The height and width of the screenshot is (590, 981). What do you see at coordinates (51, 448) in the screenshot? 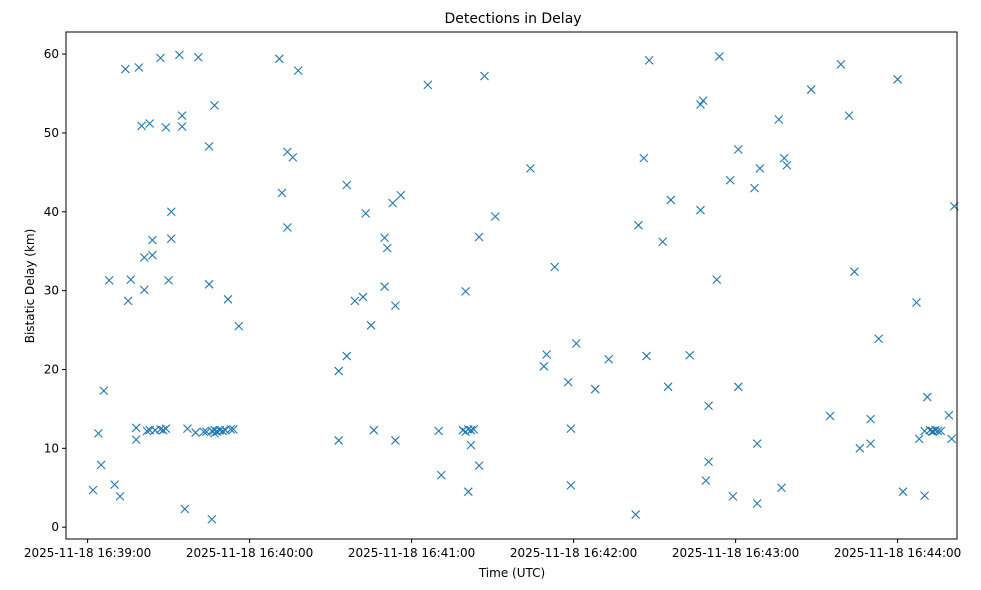
I see `y-tick-label: 10` at bounding box center [51, 448].